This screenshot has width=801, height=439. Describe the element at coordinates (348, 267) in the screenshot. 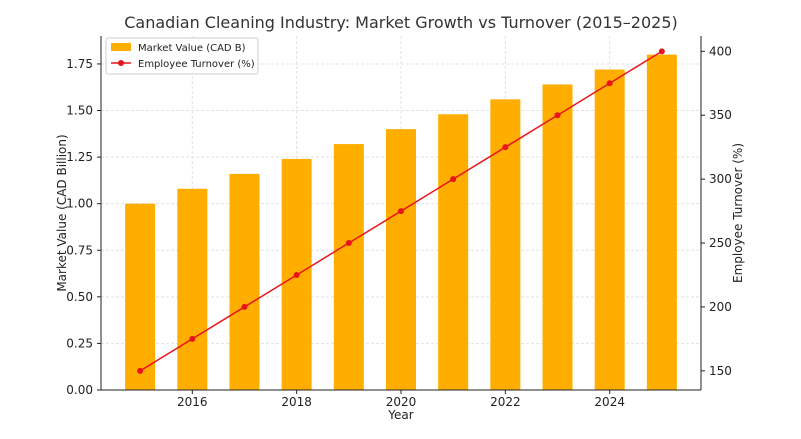

I see `bar-market-value-2019` at that location.